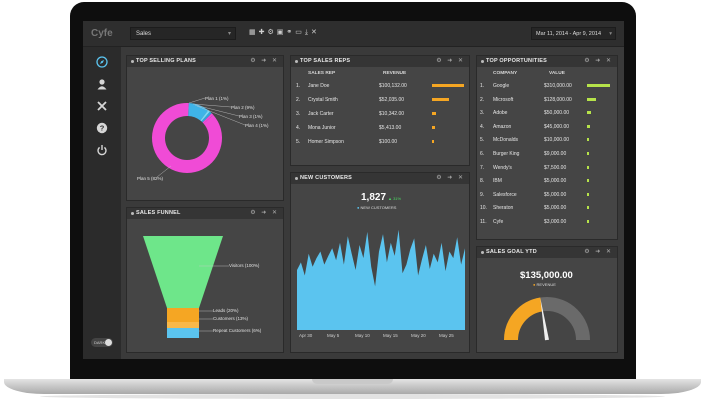  I want to click on tools-icon, so click(102, 106).